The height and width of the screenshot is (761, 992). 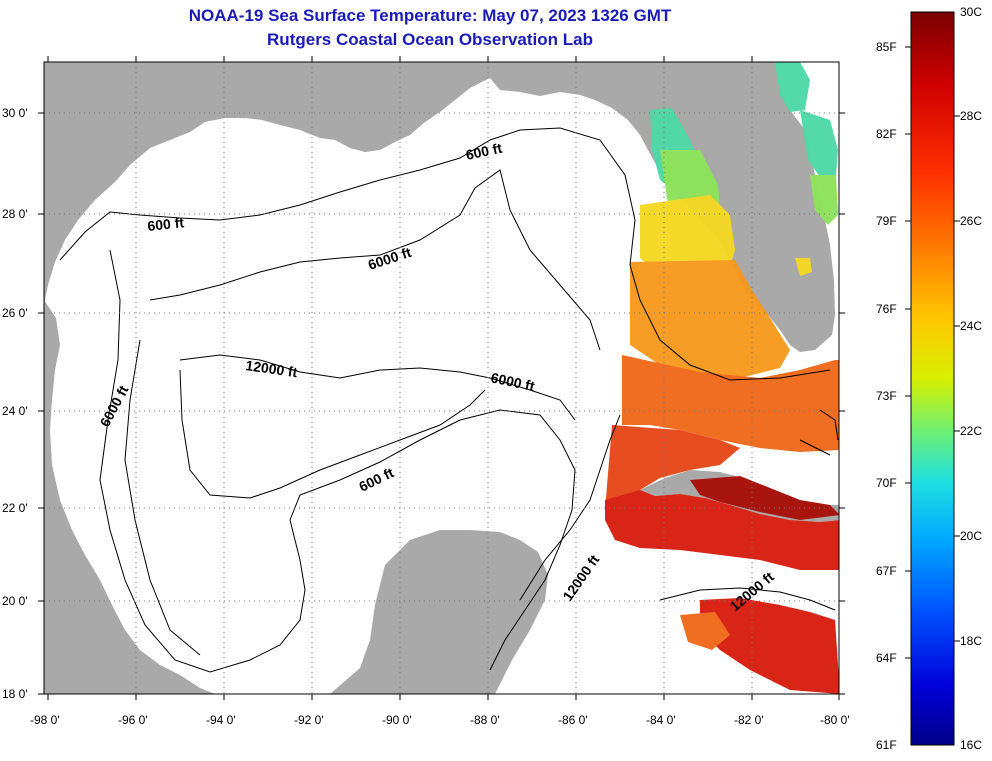 I want to click on colorbar-f-label: 64F, so click(x=886, y=658).